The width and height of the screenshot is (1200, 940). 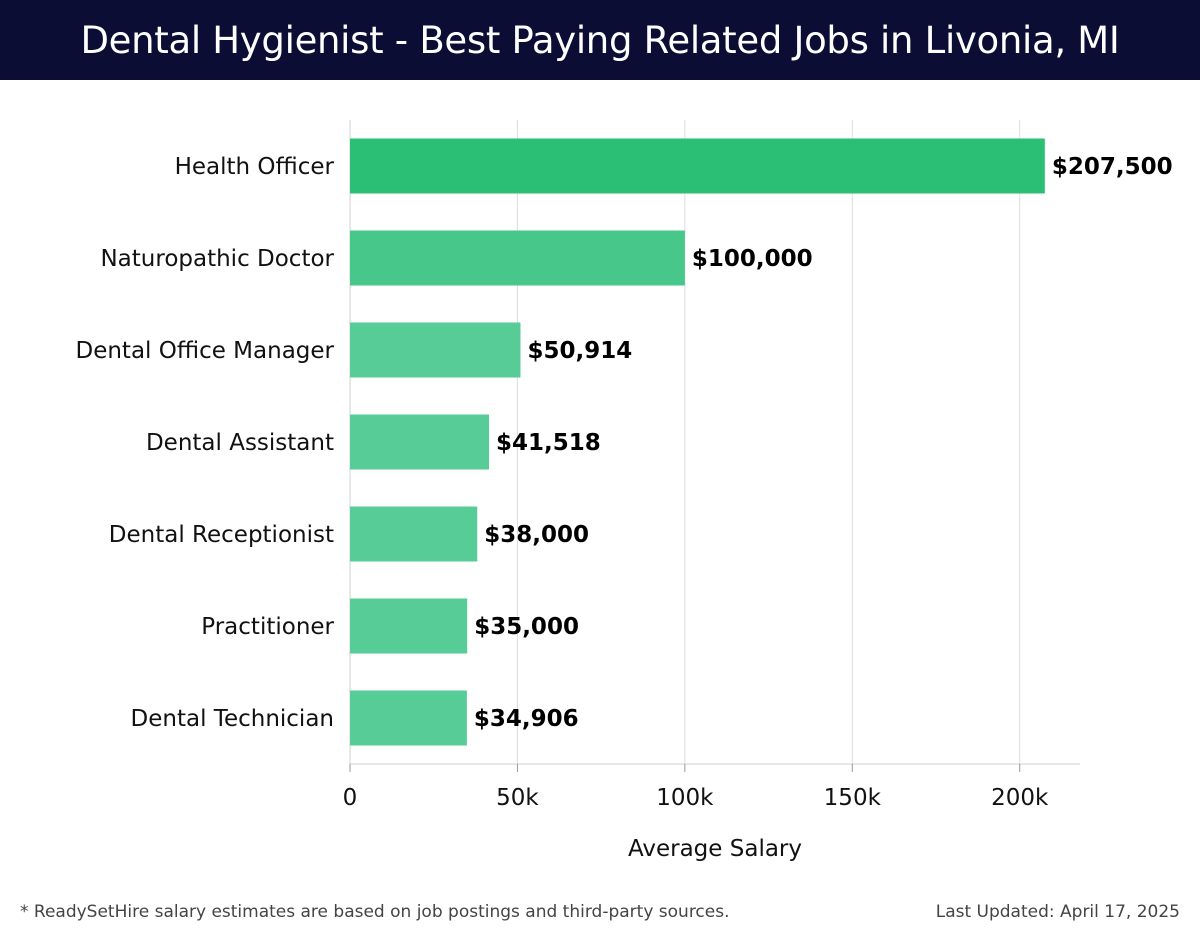 I want to click on value-label: $41,518, so click(x=548, y=443).